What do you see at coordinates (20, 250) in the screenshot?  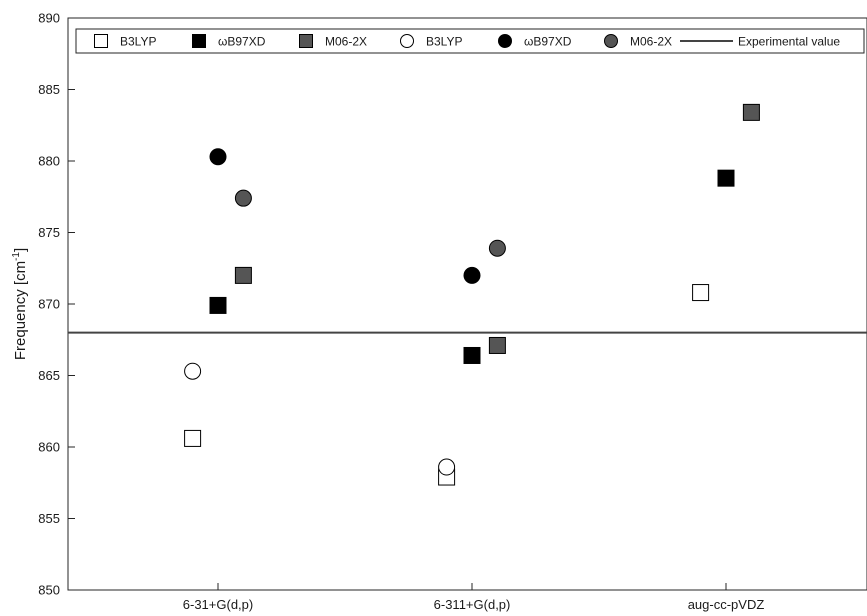 I see `y-axis-title-close: ]` at bounding box center [20, 250].